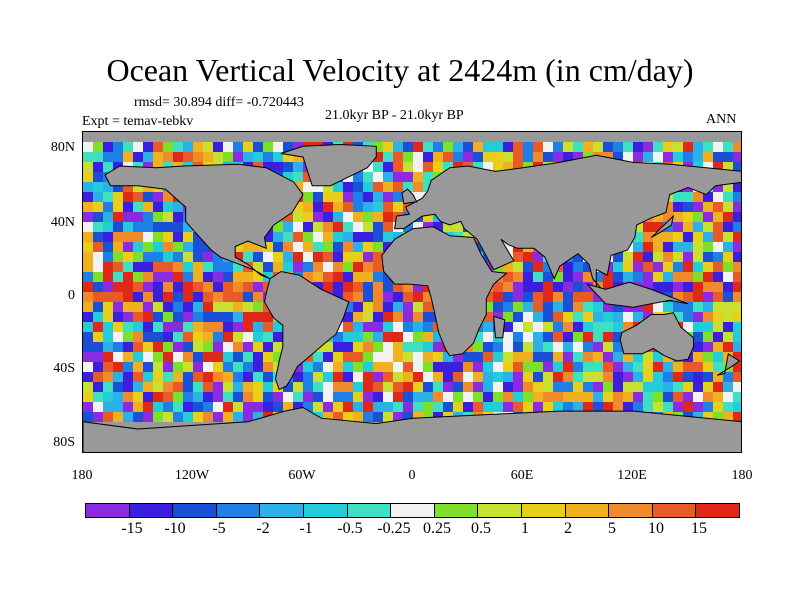 This screenshot has width=800, height=600. I want to click on land-mass, so click(662, 226).